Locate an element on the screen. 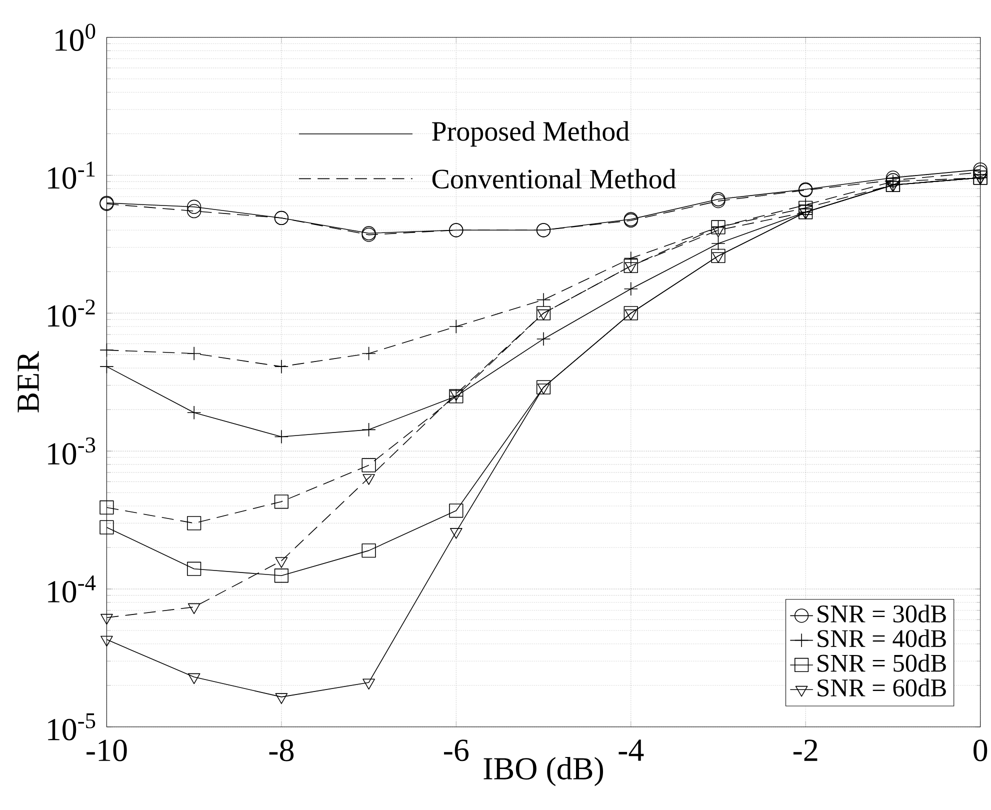  annotation: Conventional Method is located at coordinates (554, 179).